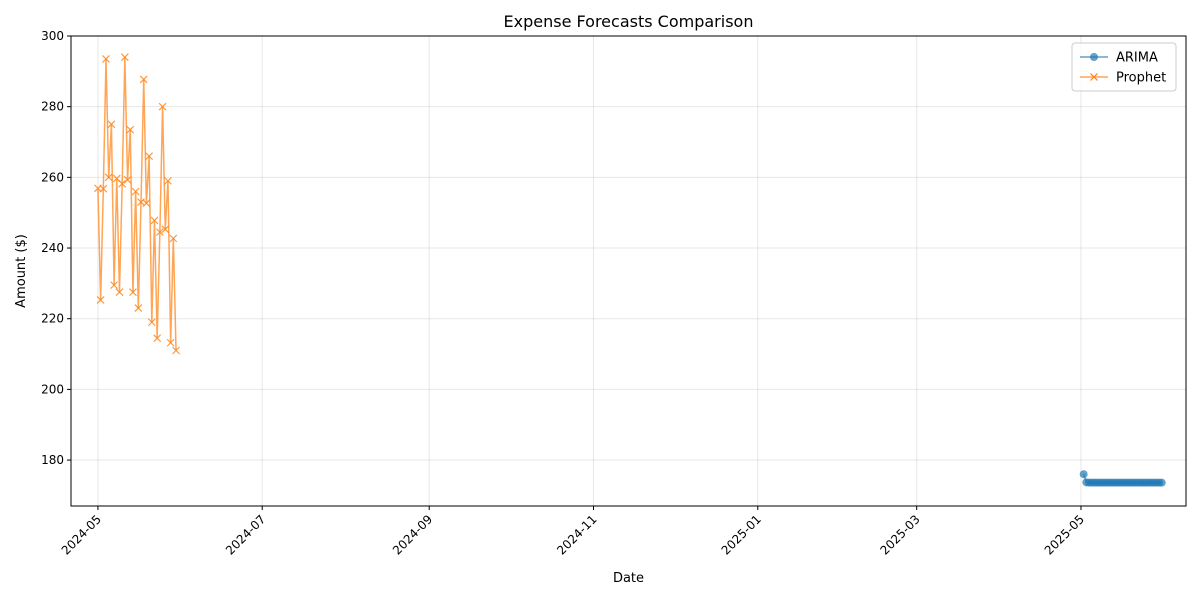  What do you see at coordinates (52, 460) in the screenshot?
I see `y-tick-label: 180` at bounding box center [52, 460].